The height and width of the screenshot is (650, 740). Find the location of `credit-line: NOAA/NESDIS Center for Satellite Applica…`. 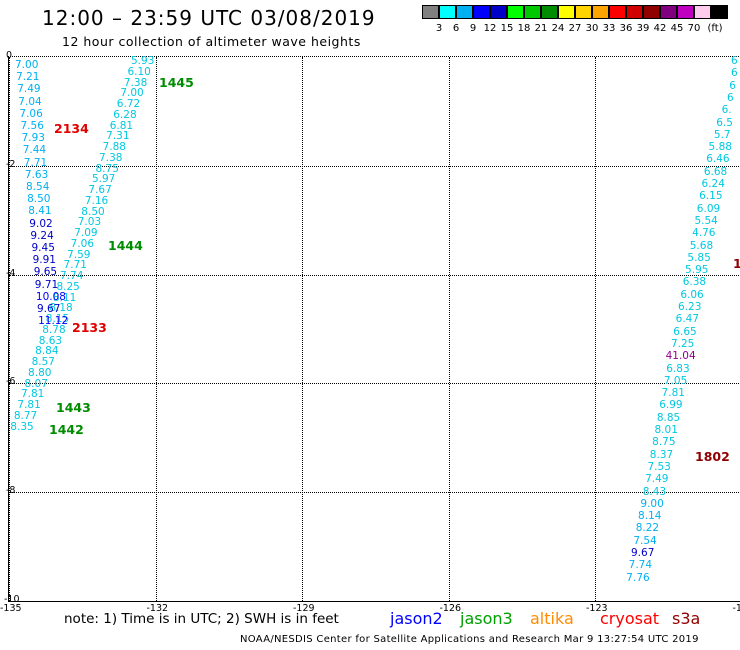

credit-line: NOAA/NESDIS Center for Satellite Applica… is located at coordinates (469, 639).